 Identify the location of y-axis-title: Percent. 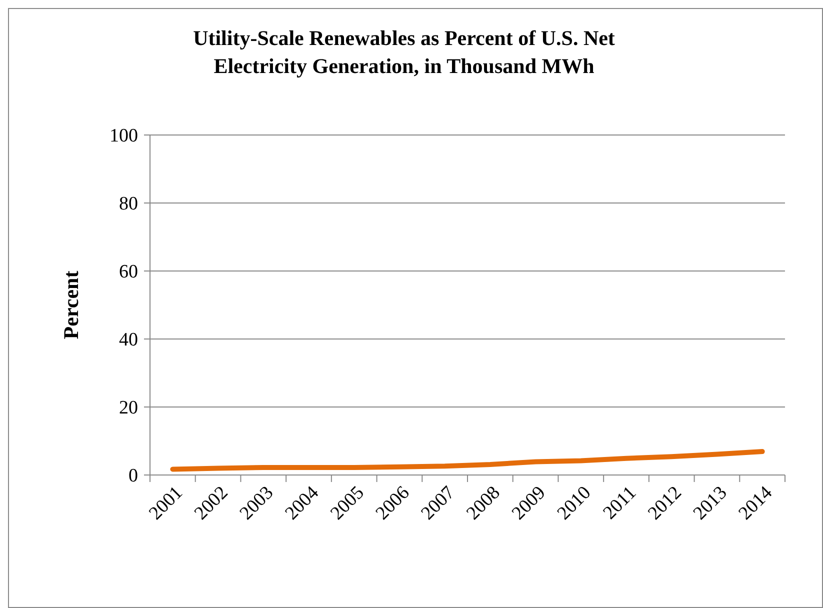
(71, 305).